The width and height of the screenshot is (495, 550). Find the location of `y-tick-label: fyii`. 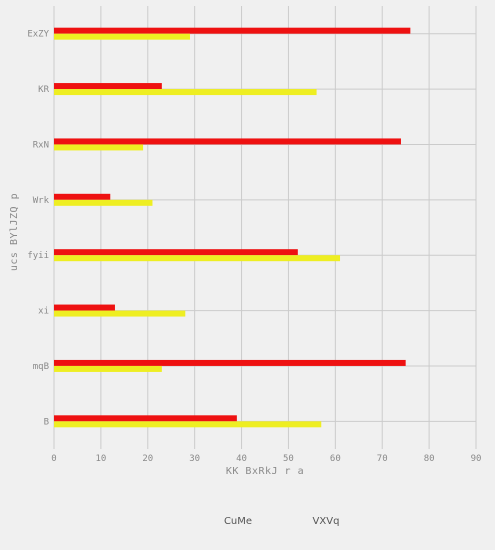

y-tick-label: fyii is located at coordinates (38, 256).